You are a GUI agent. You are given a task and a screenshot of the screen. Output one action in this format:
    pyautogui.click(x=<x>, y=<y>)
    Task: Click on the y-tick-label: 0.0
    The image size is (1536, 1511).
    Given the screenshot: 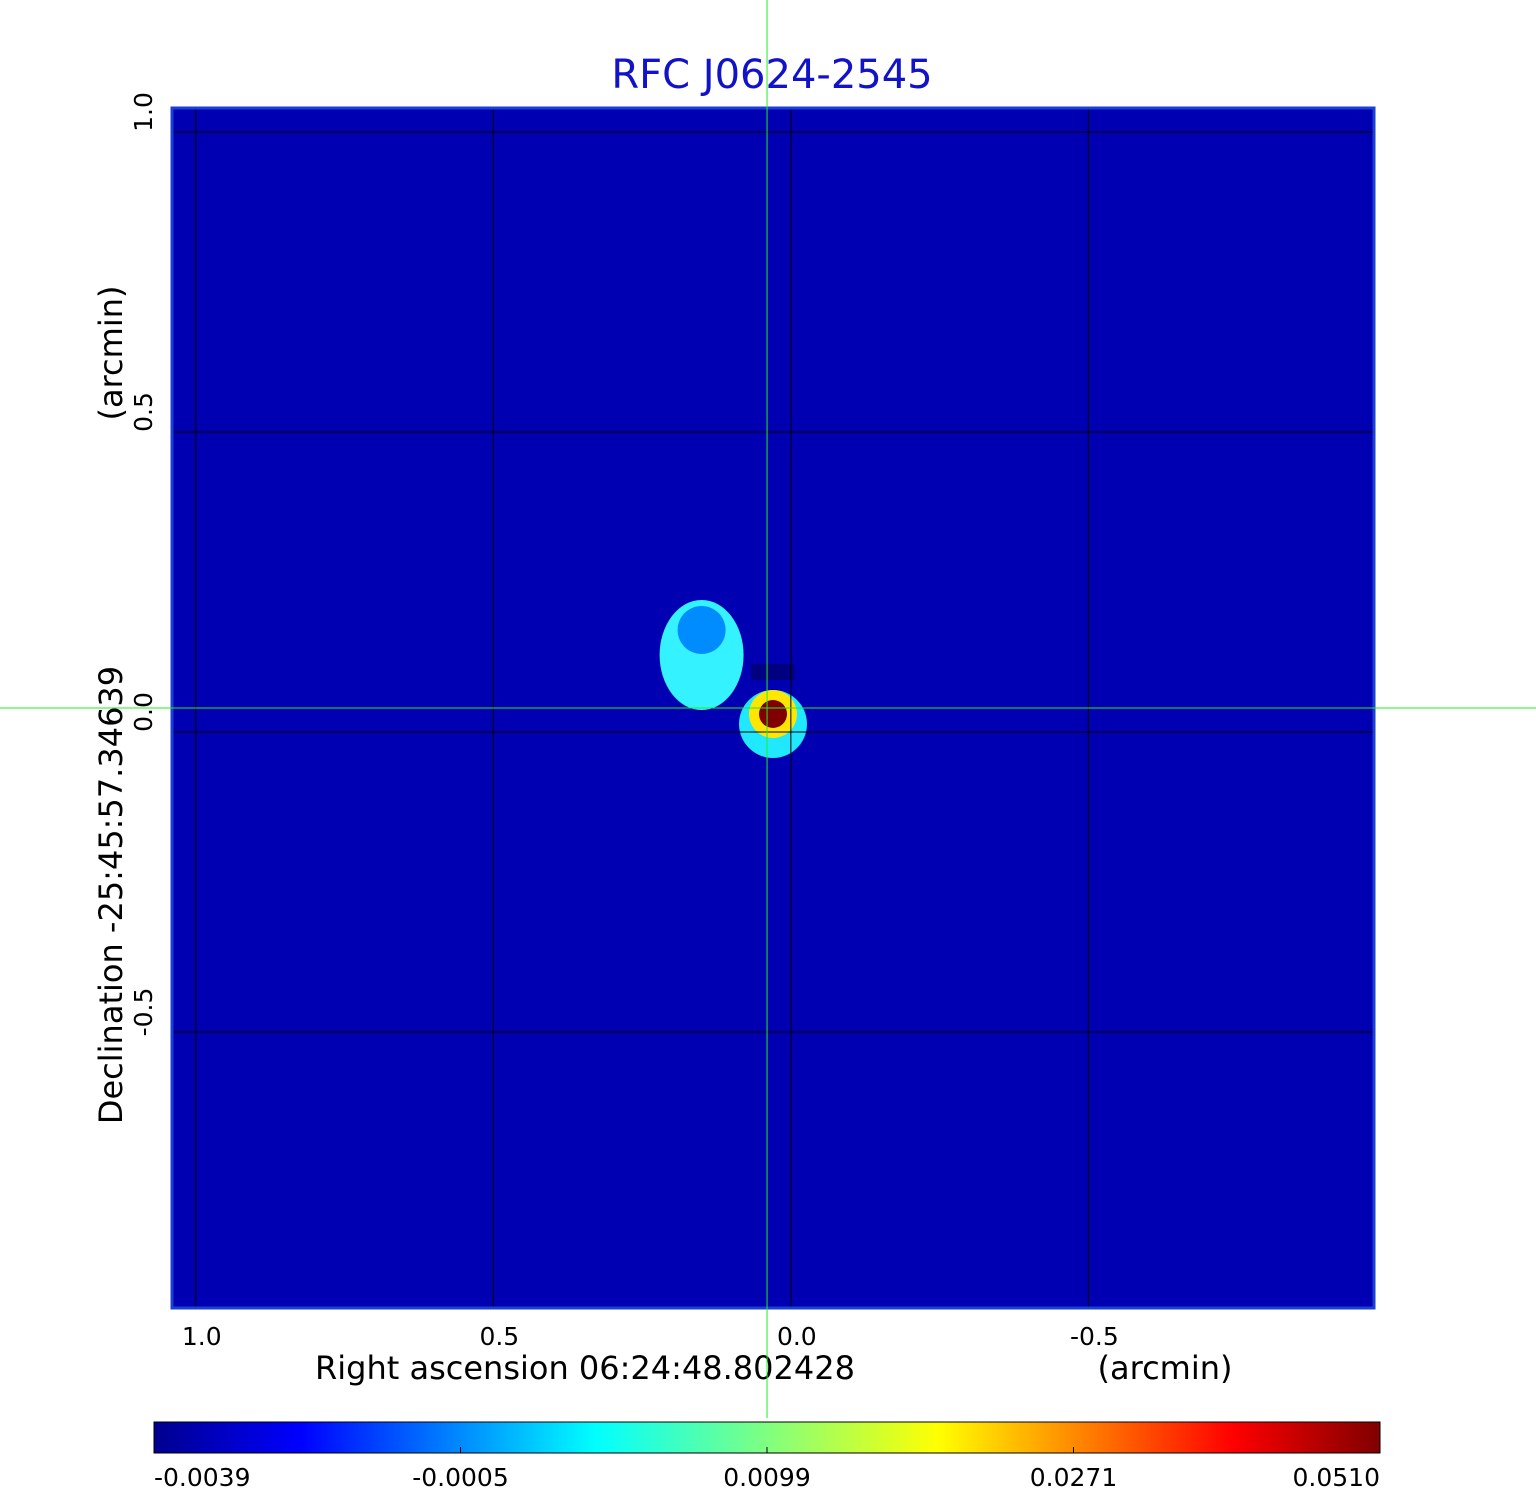 What is the action you would take?
    pyautogui.click(x=143, y=712)
    